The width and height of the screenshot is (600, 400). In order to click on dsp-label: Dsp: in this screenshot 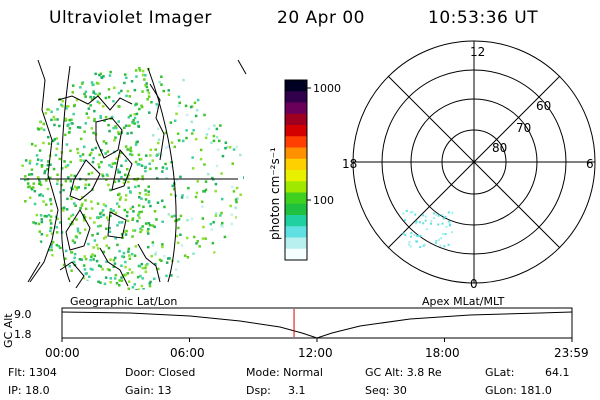, I will do `click(258, 390)`.